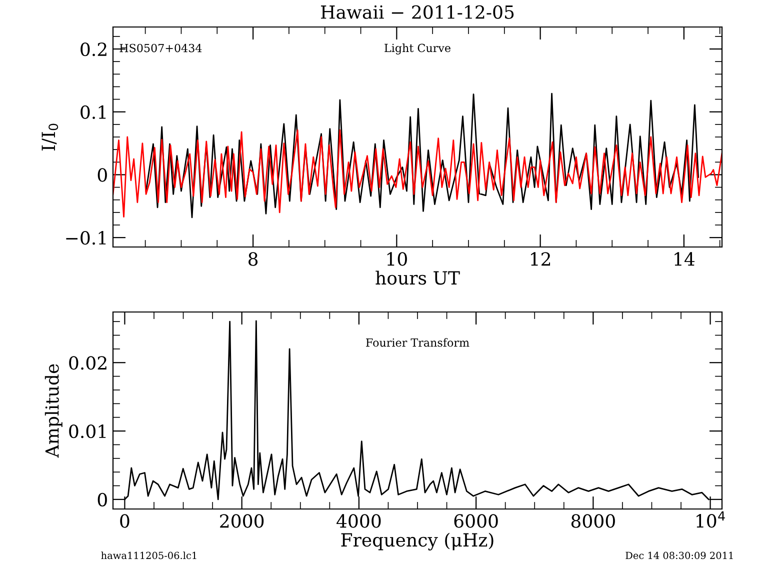  What do you see at coordinates (253, 259) in the screenshot?
I see `x-tick-label: 8` at bounding box center [253, 259].